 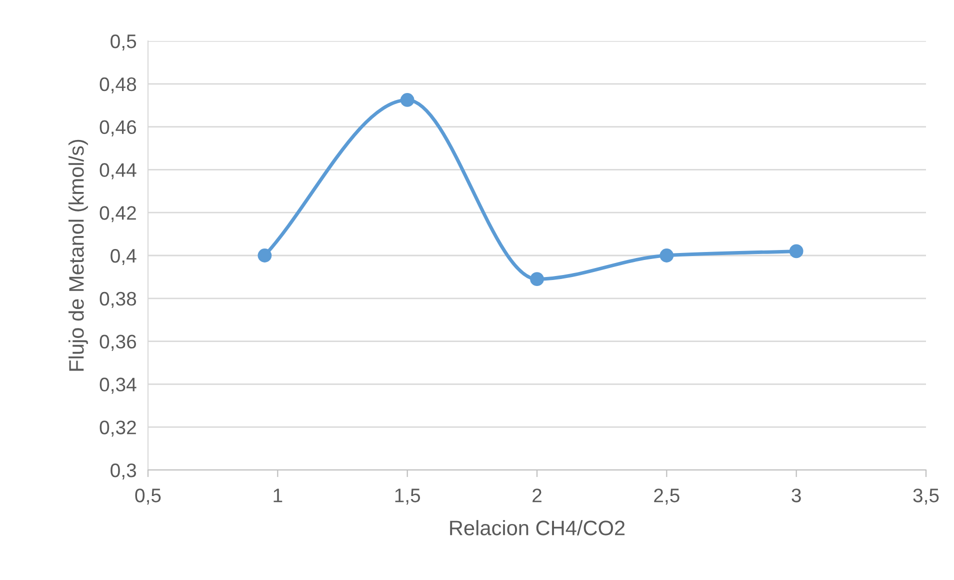 I want to click on y-tick-label: 0,34, so click(x=118, y=386).